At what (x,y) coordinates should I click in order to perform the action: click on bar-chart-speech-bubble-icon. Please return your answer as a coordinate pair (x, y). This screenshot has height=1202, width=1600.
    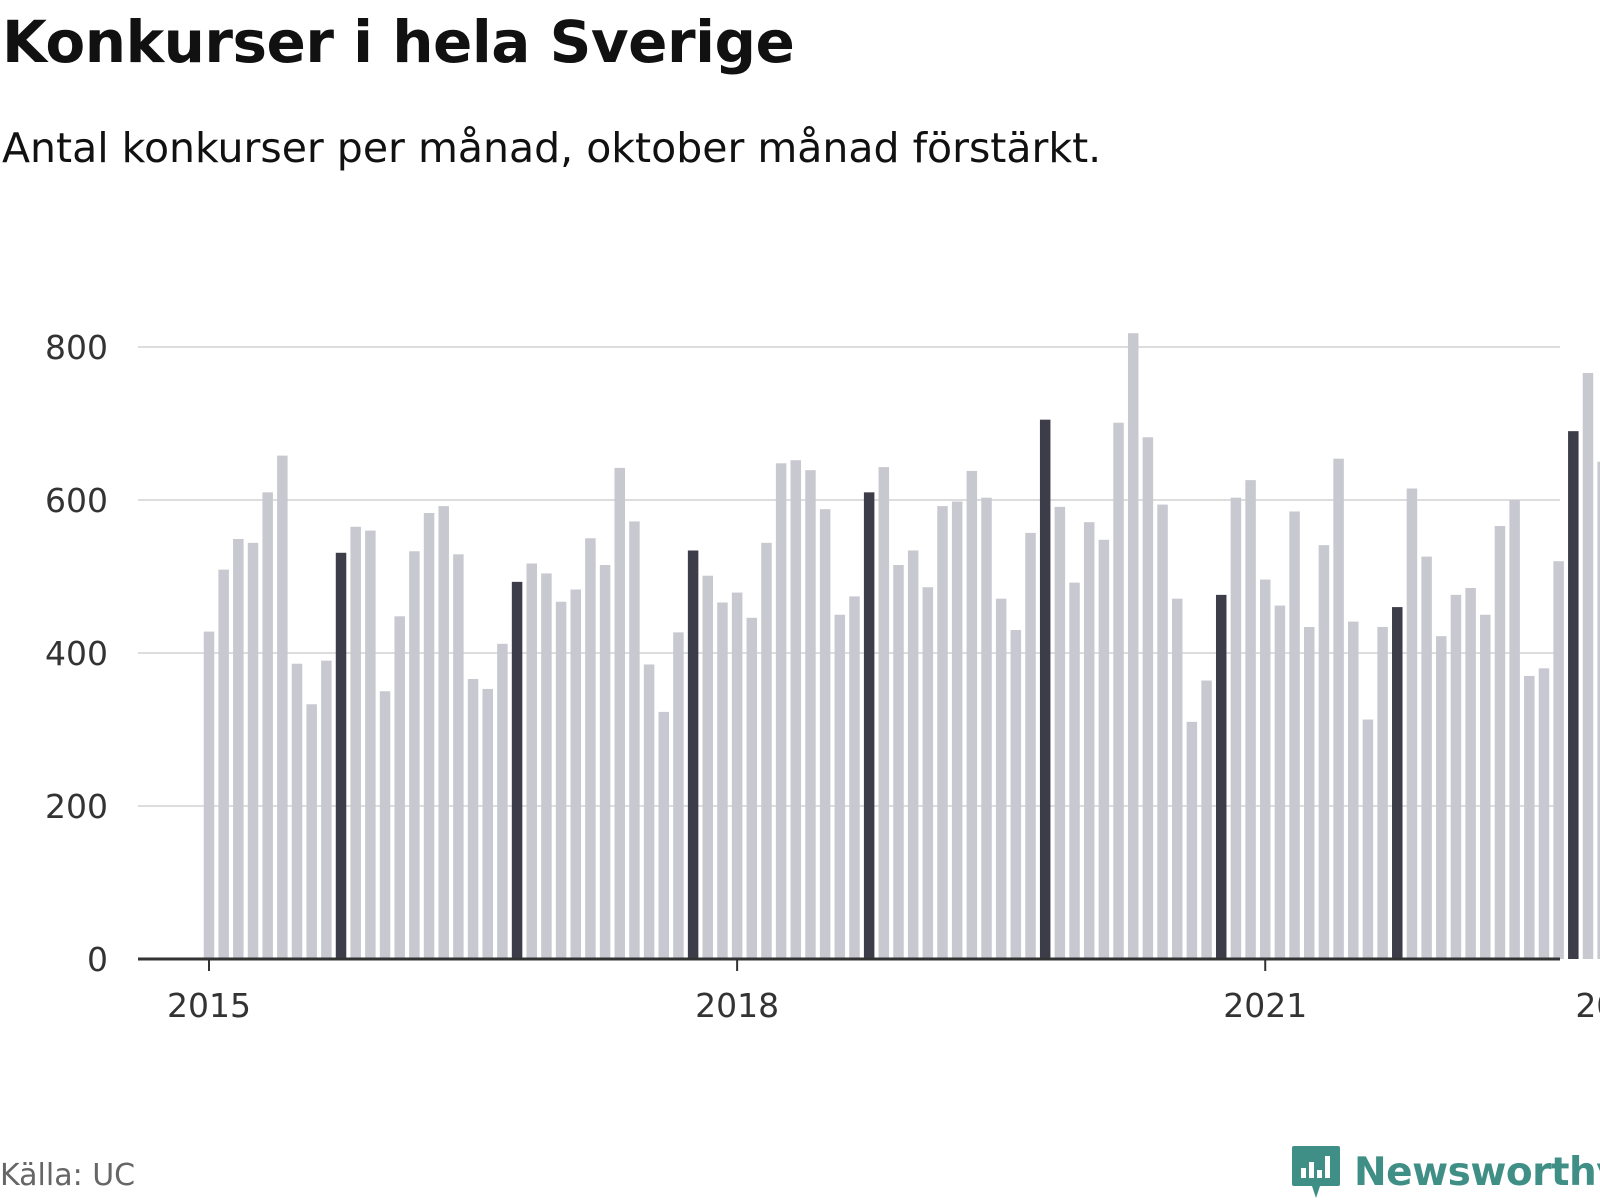
    Looking at the image, I should click on (1316, 1172).